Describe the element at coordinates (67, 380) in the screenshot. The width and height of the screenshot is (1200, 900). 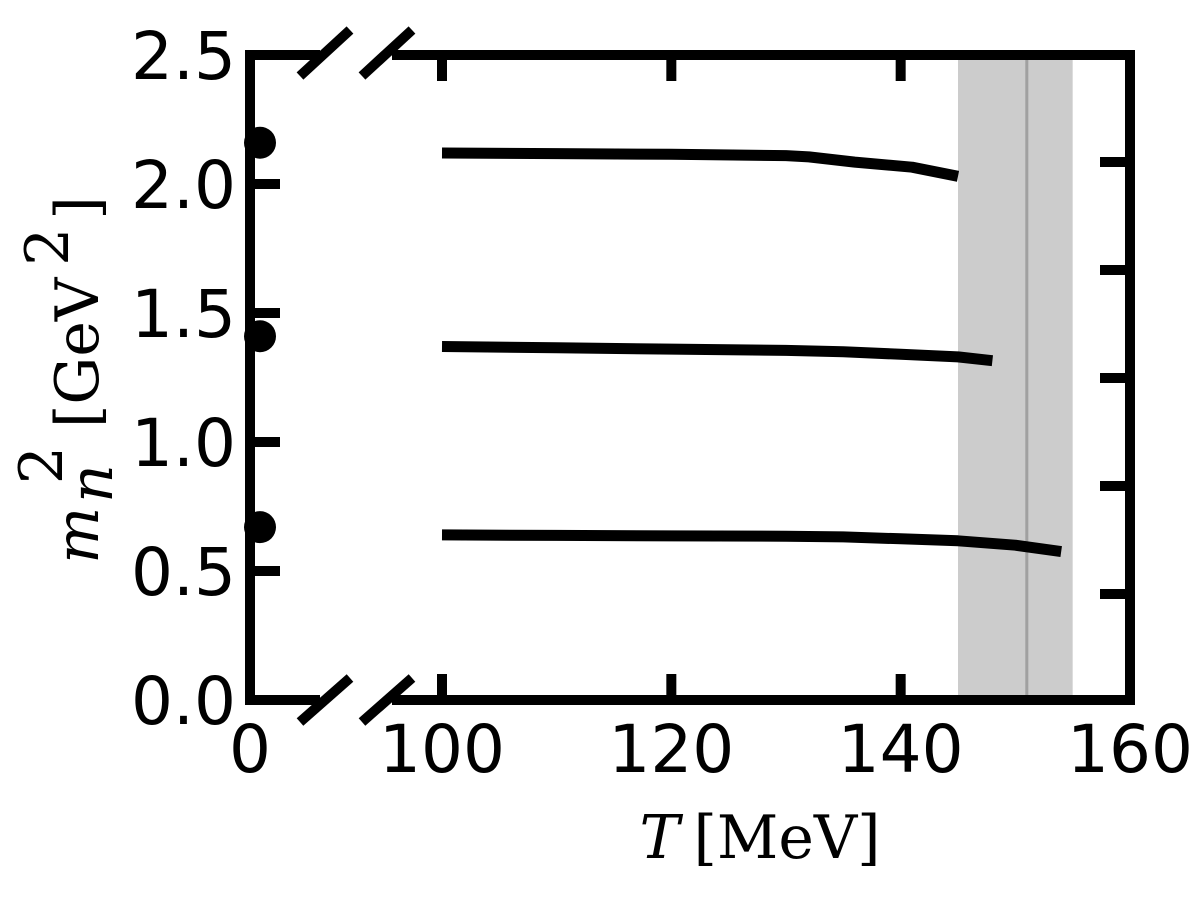
I see `y-axis-label: m n 2 [GeV 2 ]` at that location.